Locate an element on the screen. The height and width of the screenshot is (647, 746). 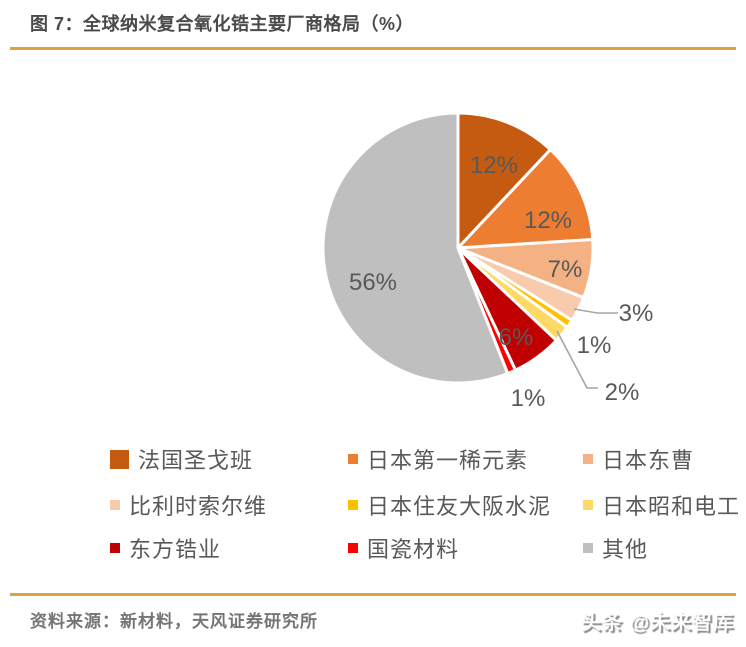
legend-label: 国瓷材料 is located at coordinates (413, 549).